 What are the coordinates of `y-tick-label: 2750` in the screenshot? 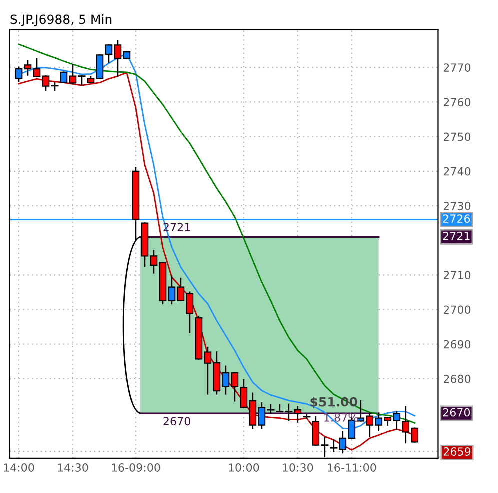 It's located at (457, 137).